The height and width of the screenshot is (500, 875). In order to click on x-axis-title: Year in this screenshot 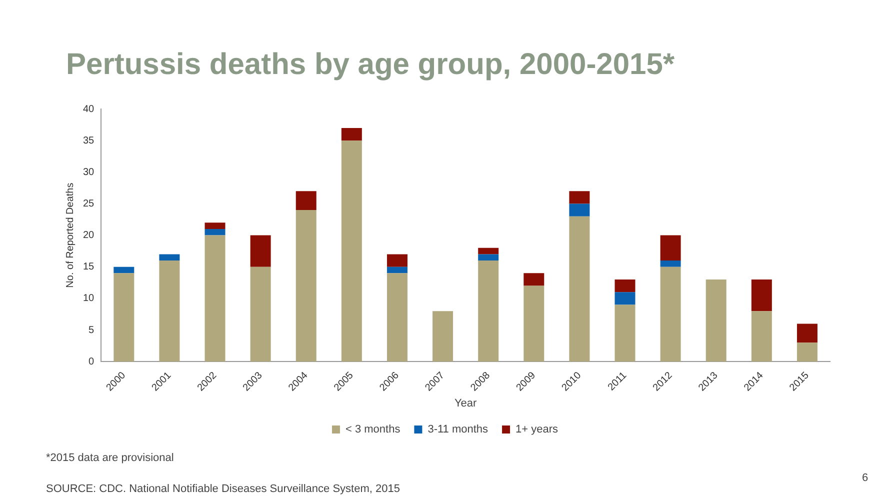, I will do `click(466, 403)`.